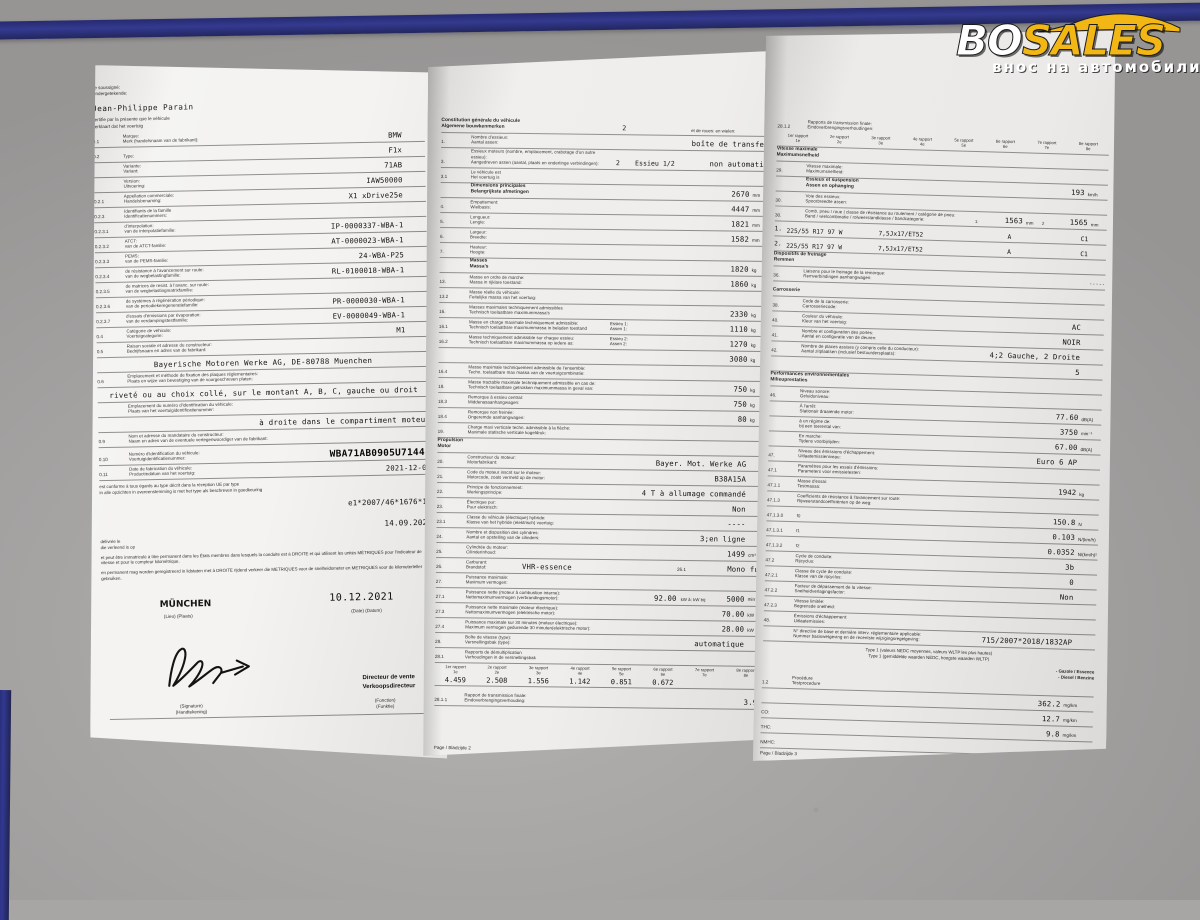  What do you see at coordinates (663, 671) in the screenshot?
I see `gear-header: 6e rapport 6e` at bounding box center [663, 671].